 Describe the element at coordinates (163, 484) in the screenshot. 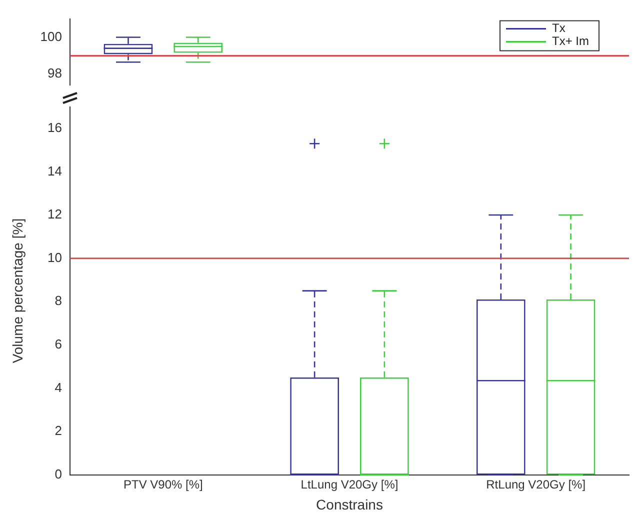

I see `x-tick-label: PTV V90% [%]` at that location.